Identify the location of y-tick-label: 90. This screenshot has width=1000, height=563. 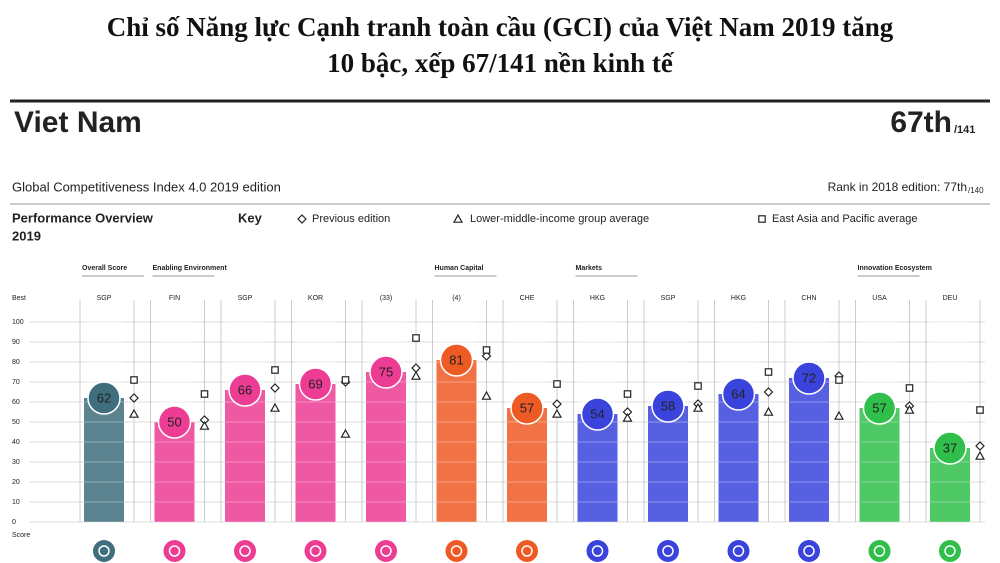
(16, 342).